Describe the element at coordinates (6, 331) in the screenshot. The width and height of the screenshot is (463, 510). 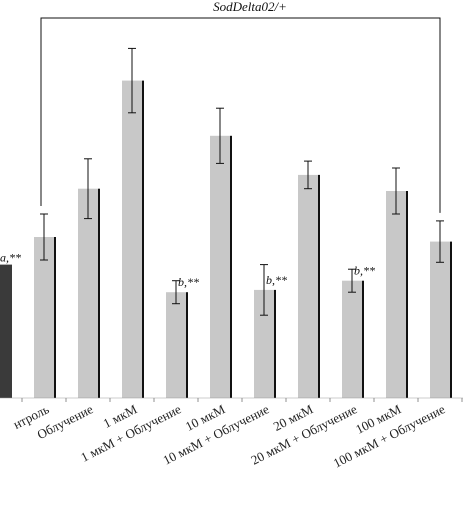
I see `bar-partial-left` at that location.